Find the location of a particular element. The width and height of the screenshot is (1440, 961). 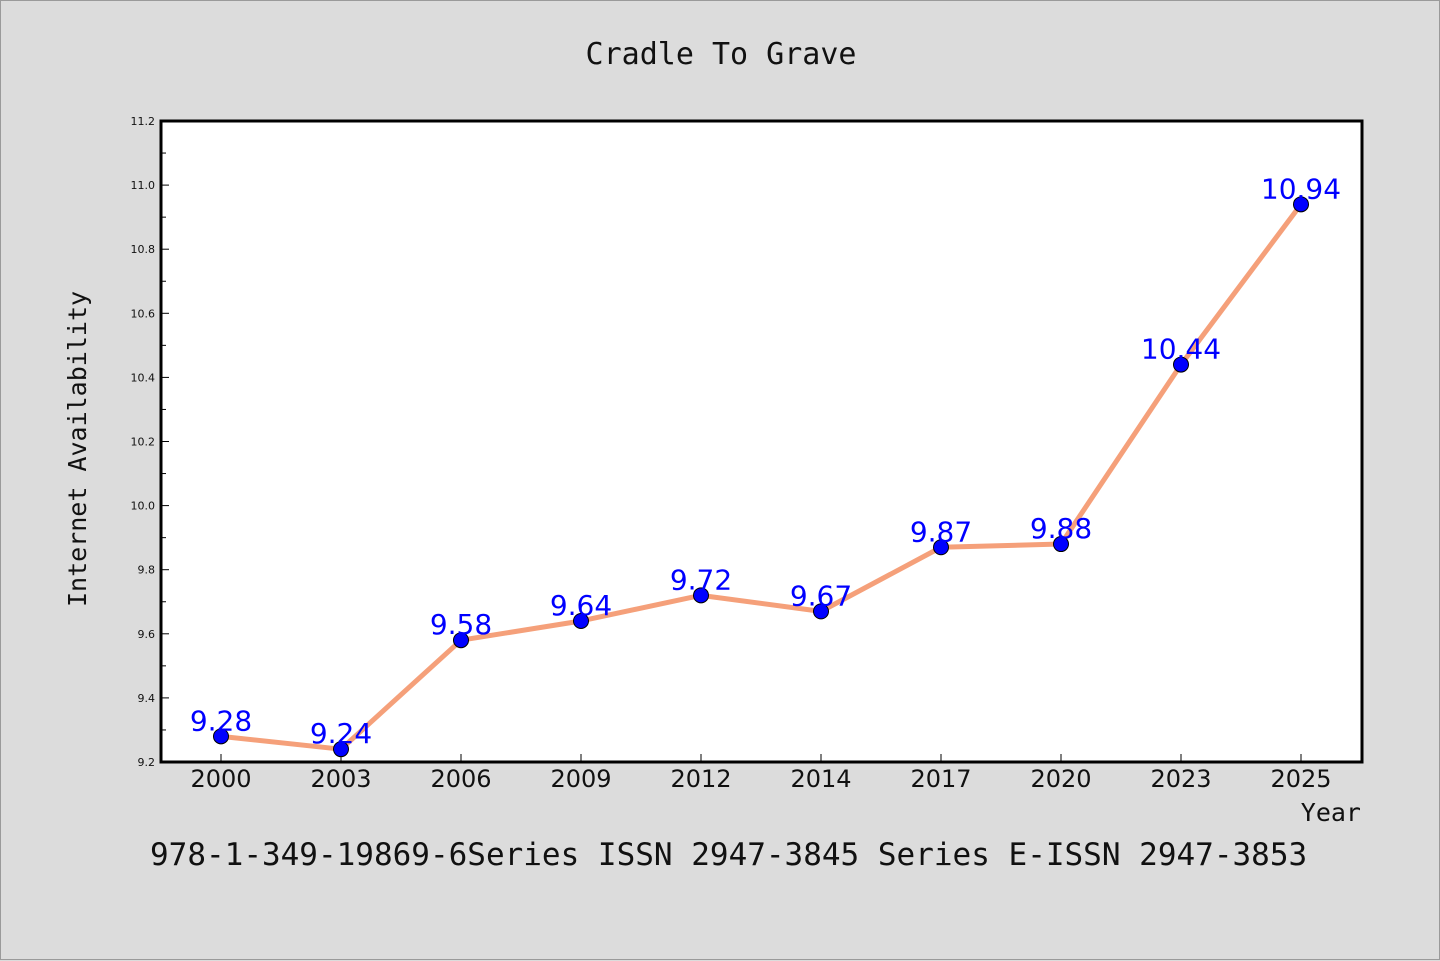

y-axis-label: Internet Availability is located at coordinates (77, 449).